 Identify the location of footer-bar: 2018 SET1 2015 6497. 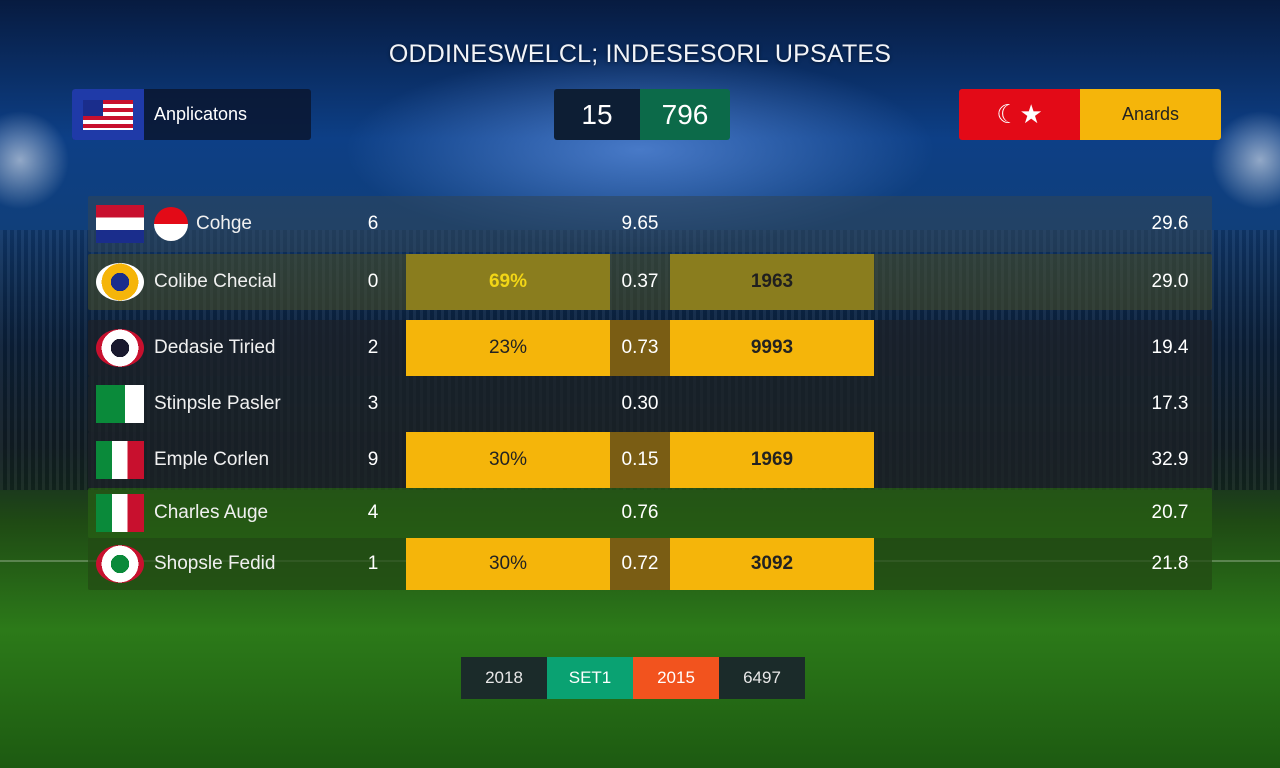
(633, 678).